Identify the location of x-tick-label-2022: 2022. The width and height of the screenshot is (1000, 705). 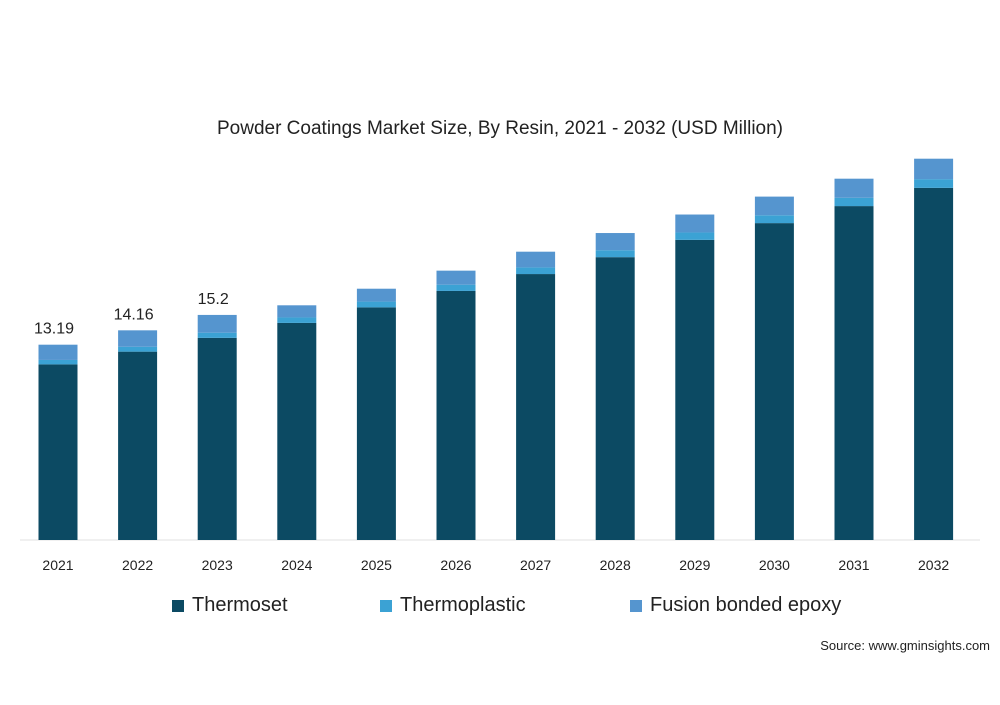
(137, 565).